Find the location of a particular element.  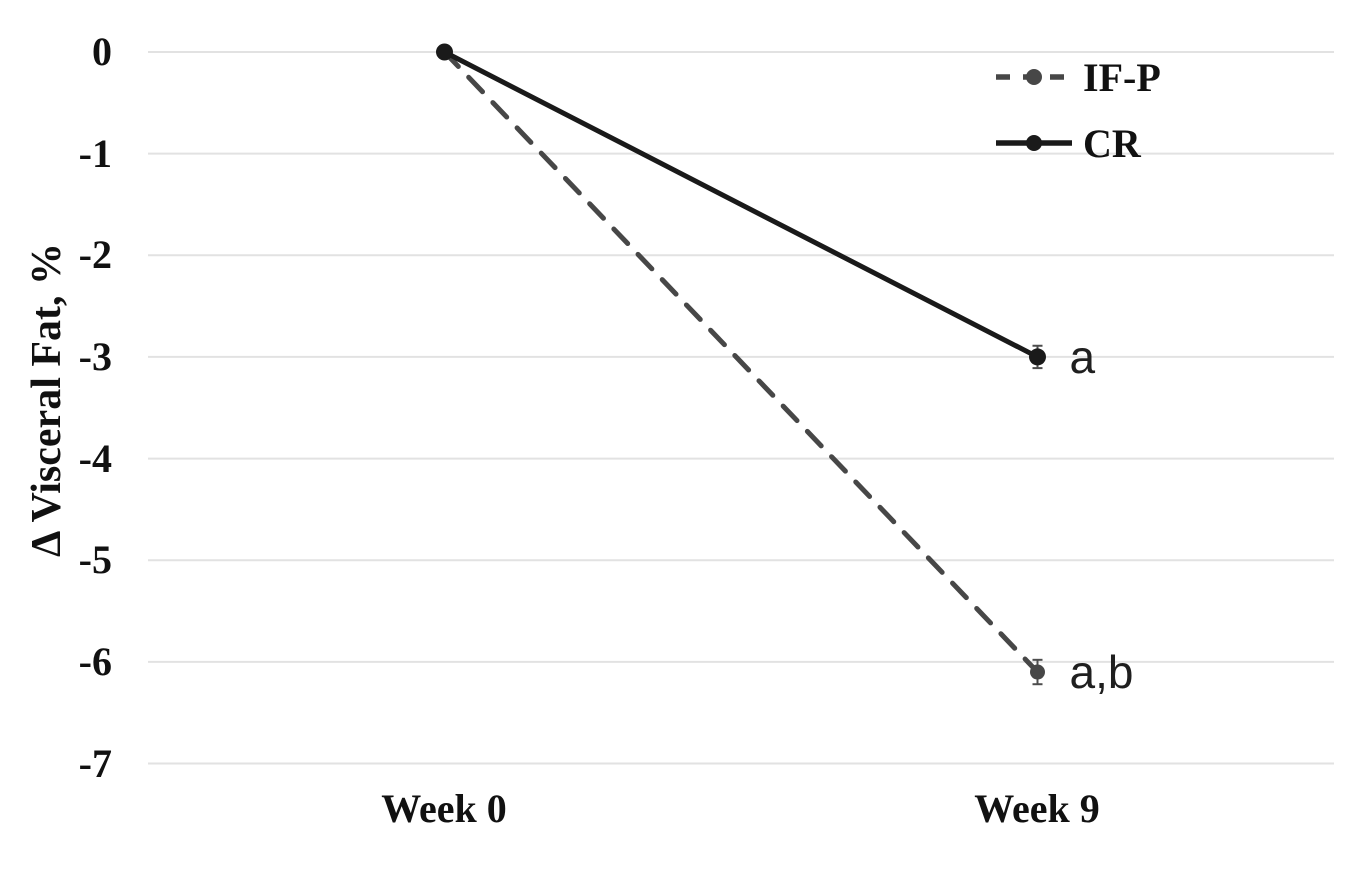

ifp-dashed-line-sample is located at coordinates (1034, 77).